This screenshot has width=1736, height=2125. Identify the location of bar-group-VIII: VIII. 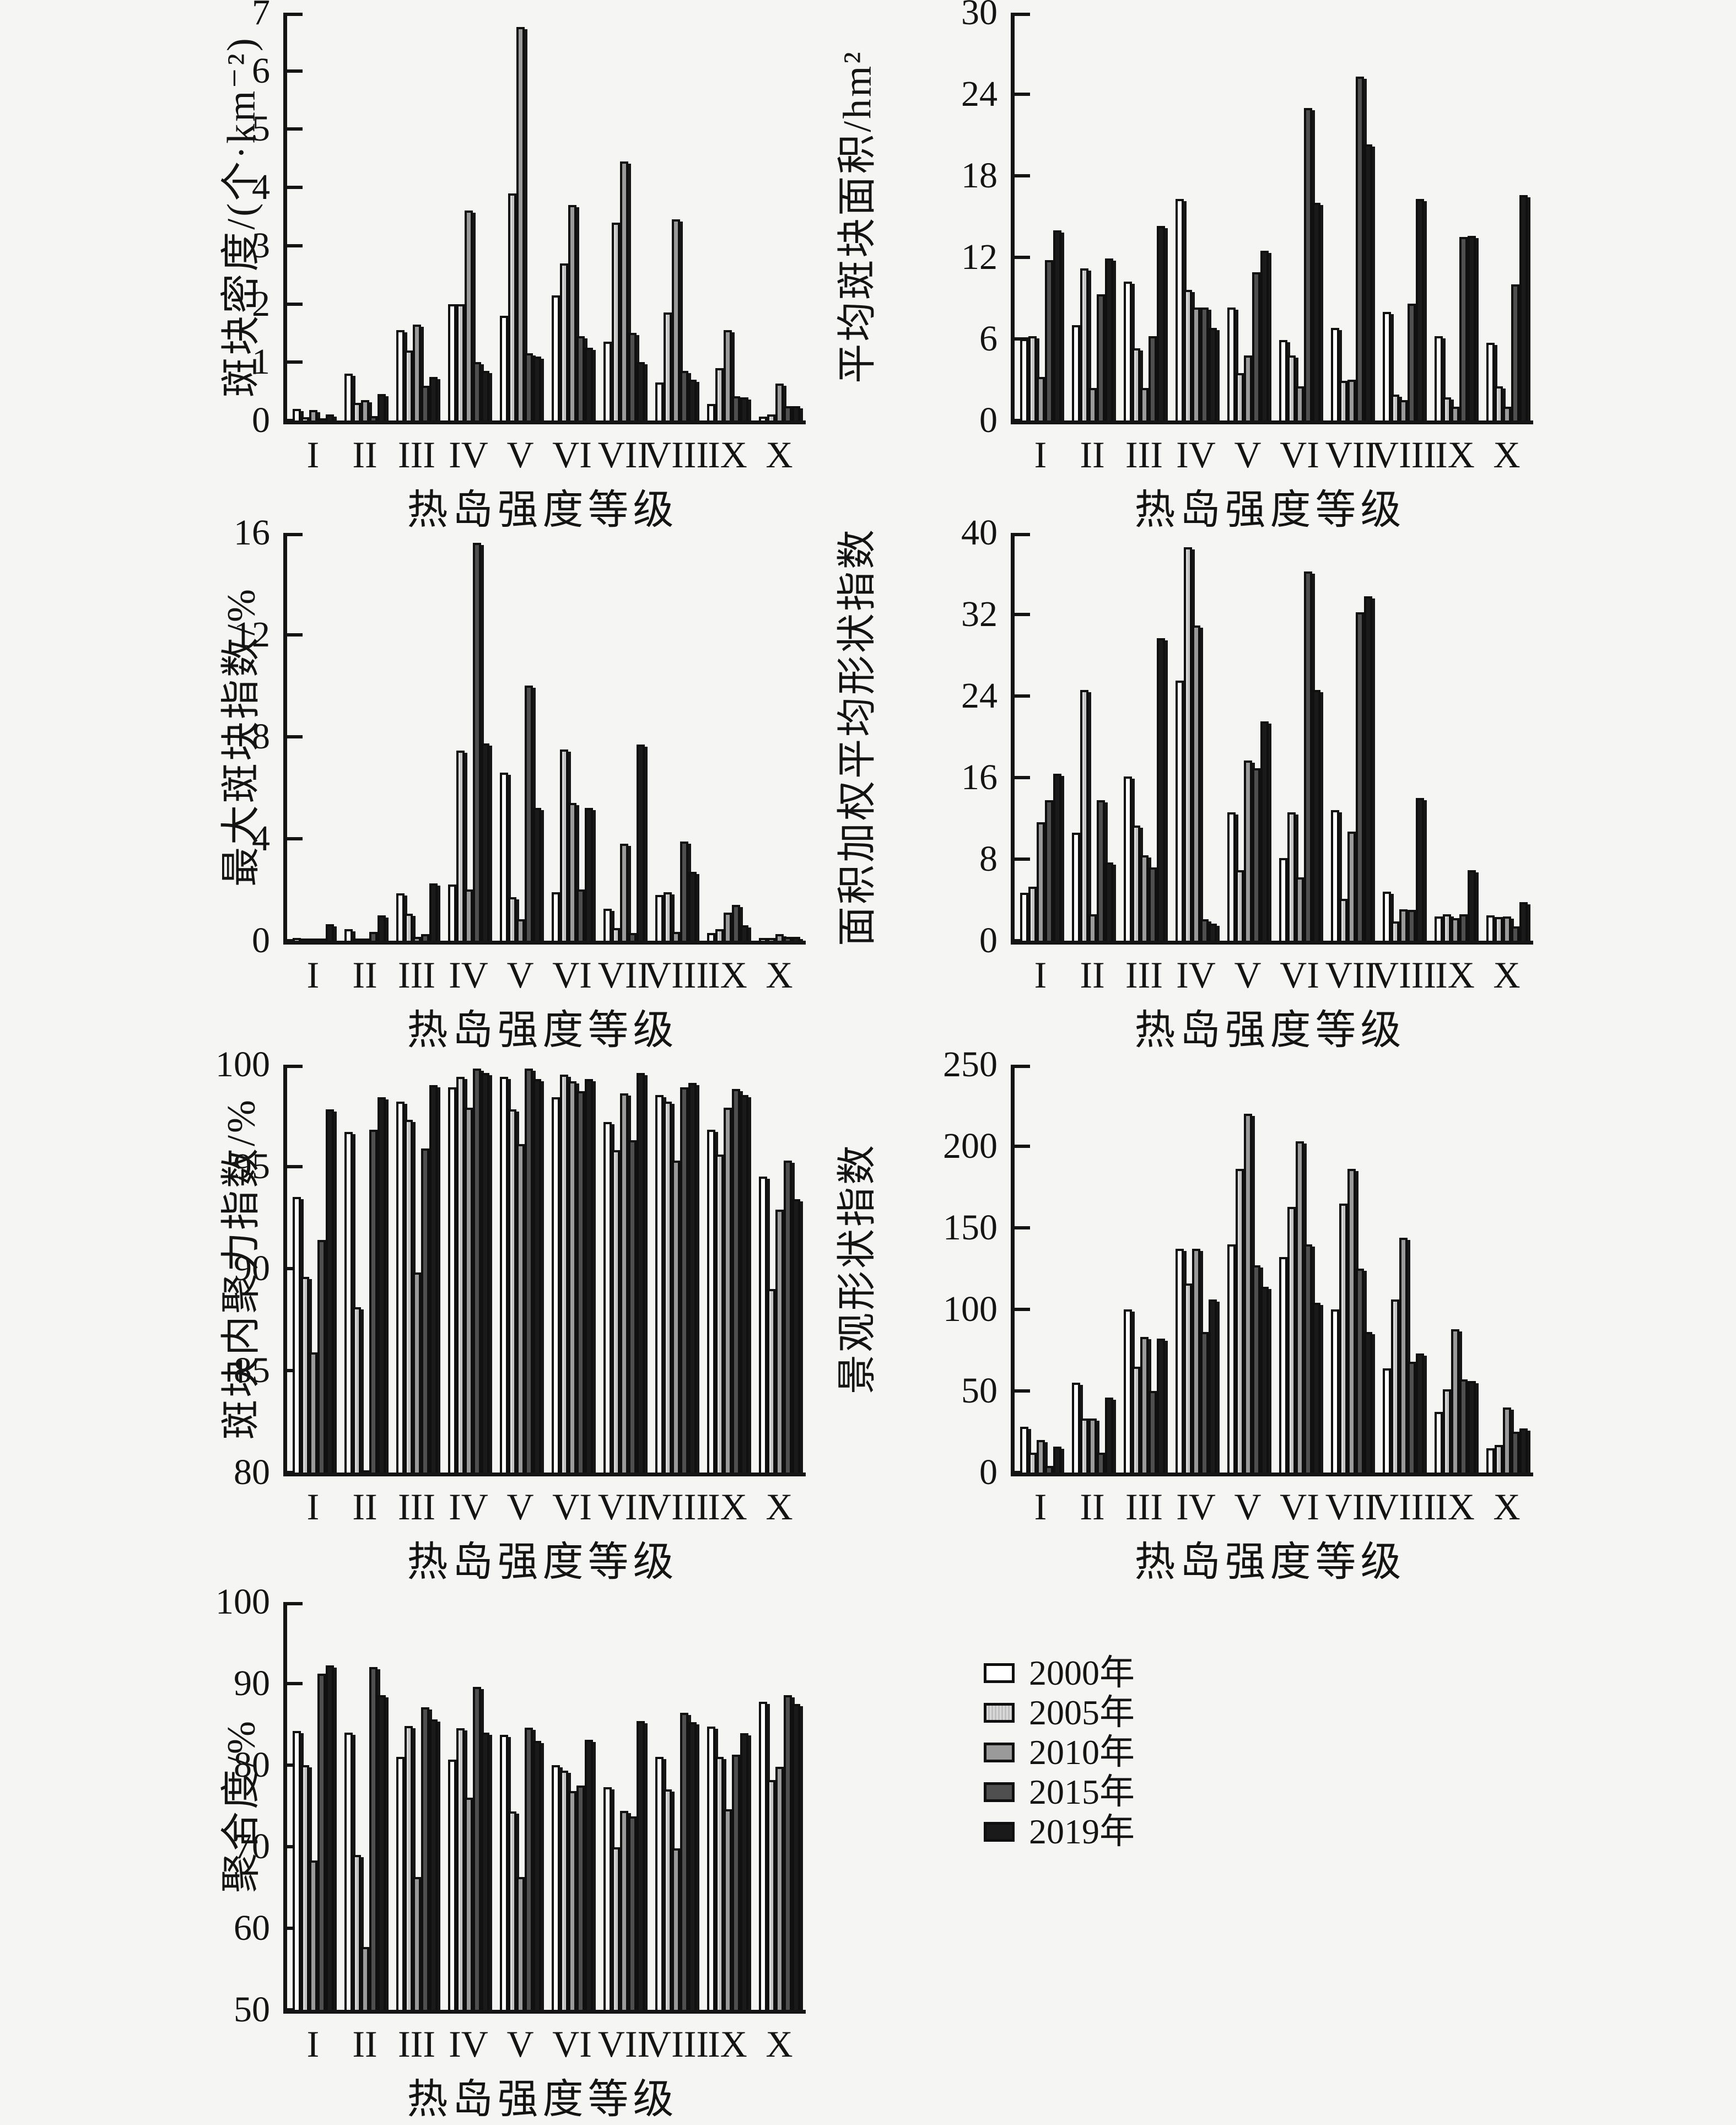
(676, 763).